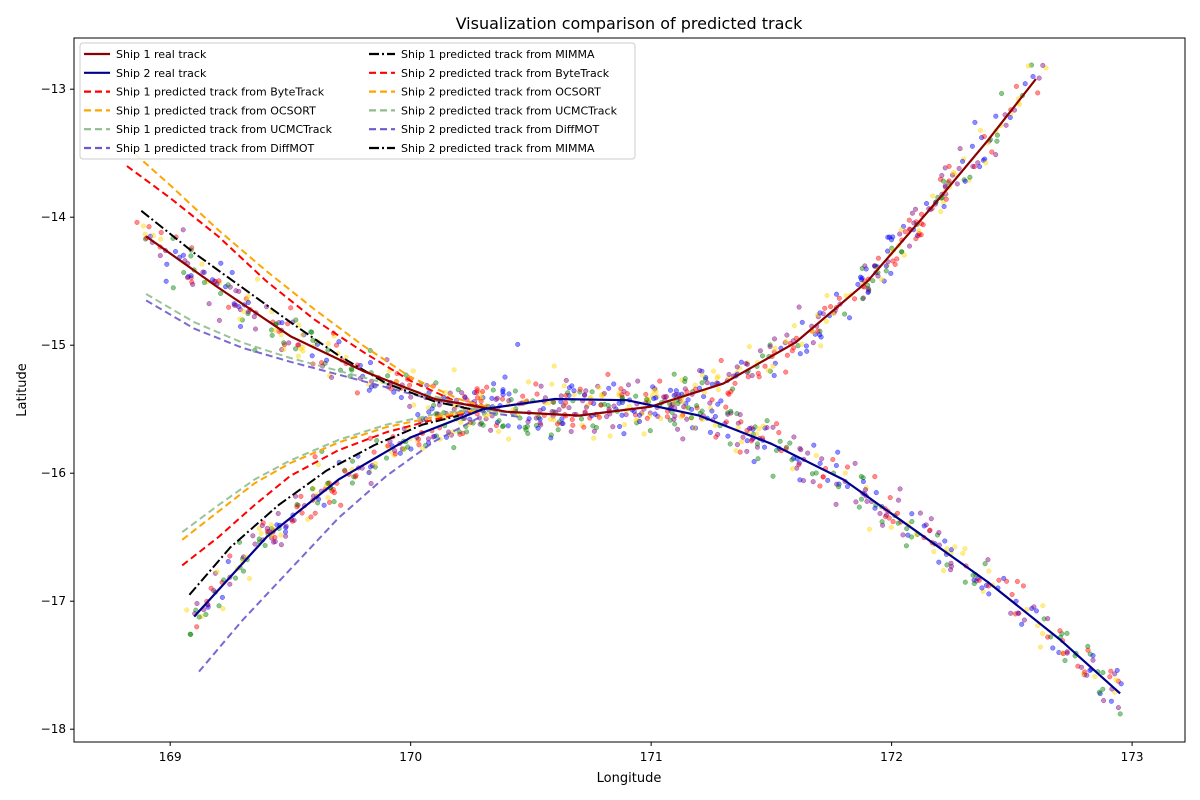 The width and height of the screenshot is (1200, 800). What do you see at coordinates (53, 345) in the screenshot?
I see `y-tick-label: −15` at bounding box center [53, 345].